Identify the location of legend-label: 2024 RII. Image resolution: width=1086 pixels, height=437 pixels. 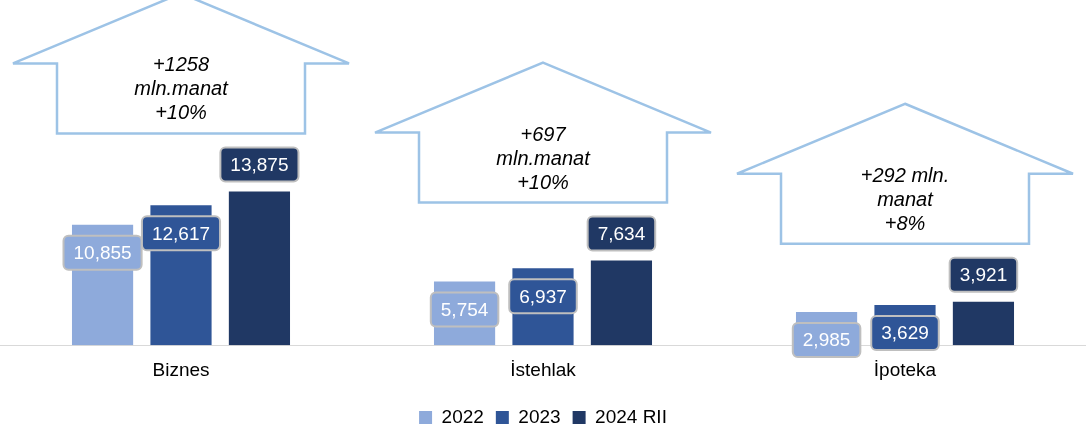
(631, 416).